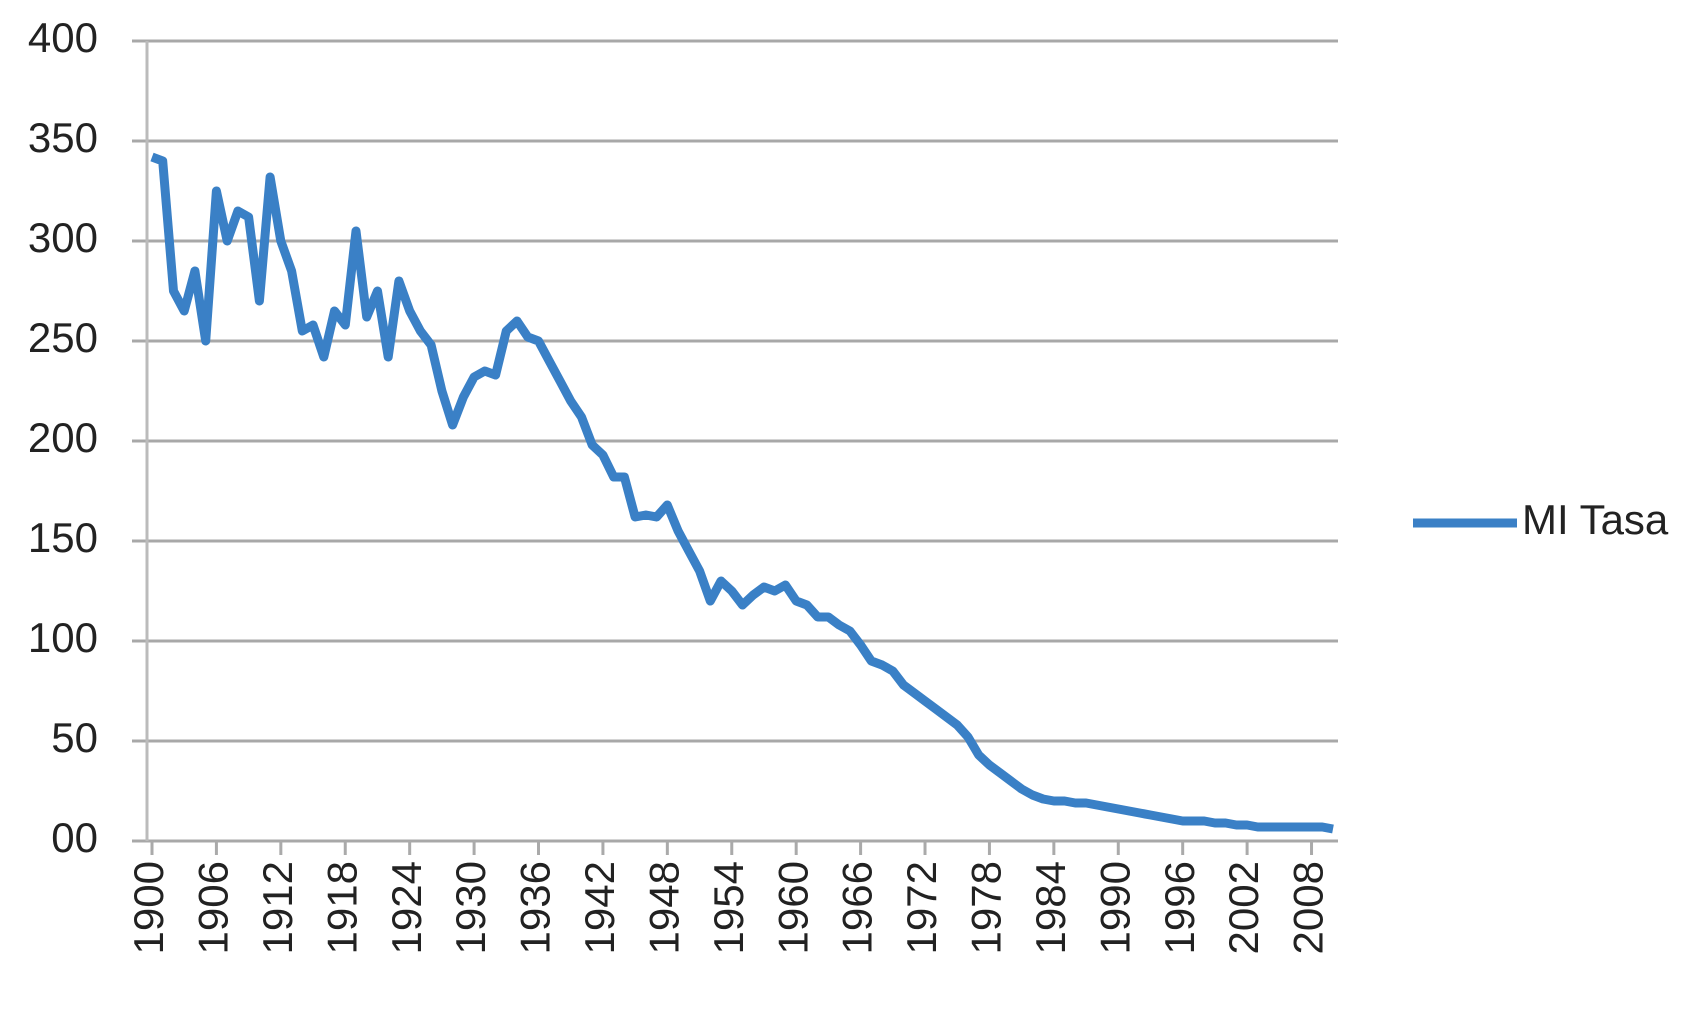 This screenshot has height=1010, width=1707. I want to click on x-tick-label: 1978, so click(986, 907).